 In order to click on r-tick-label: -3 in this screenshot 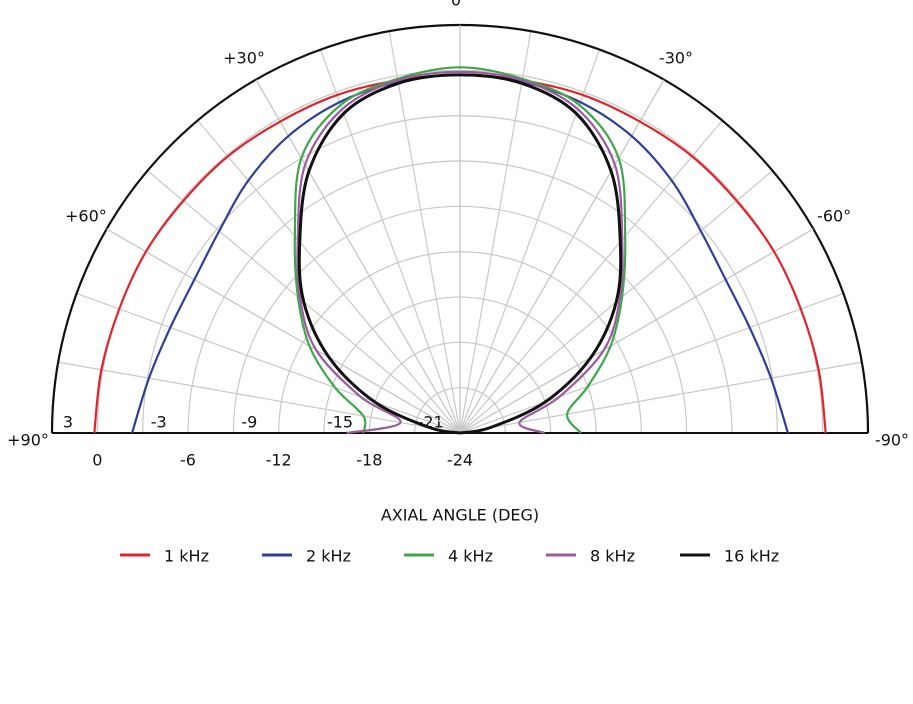, I will do `click(159, 422)`.